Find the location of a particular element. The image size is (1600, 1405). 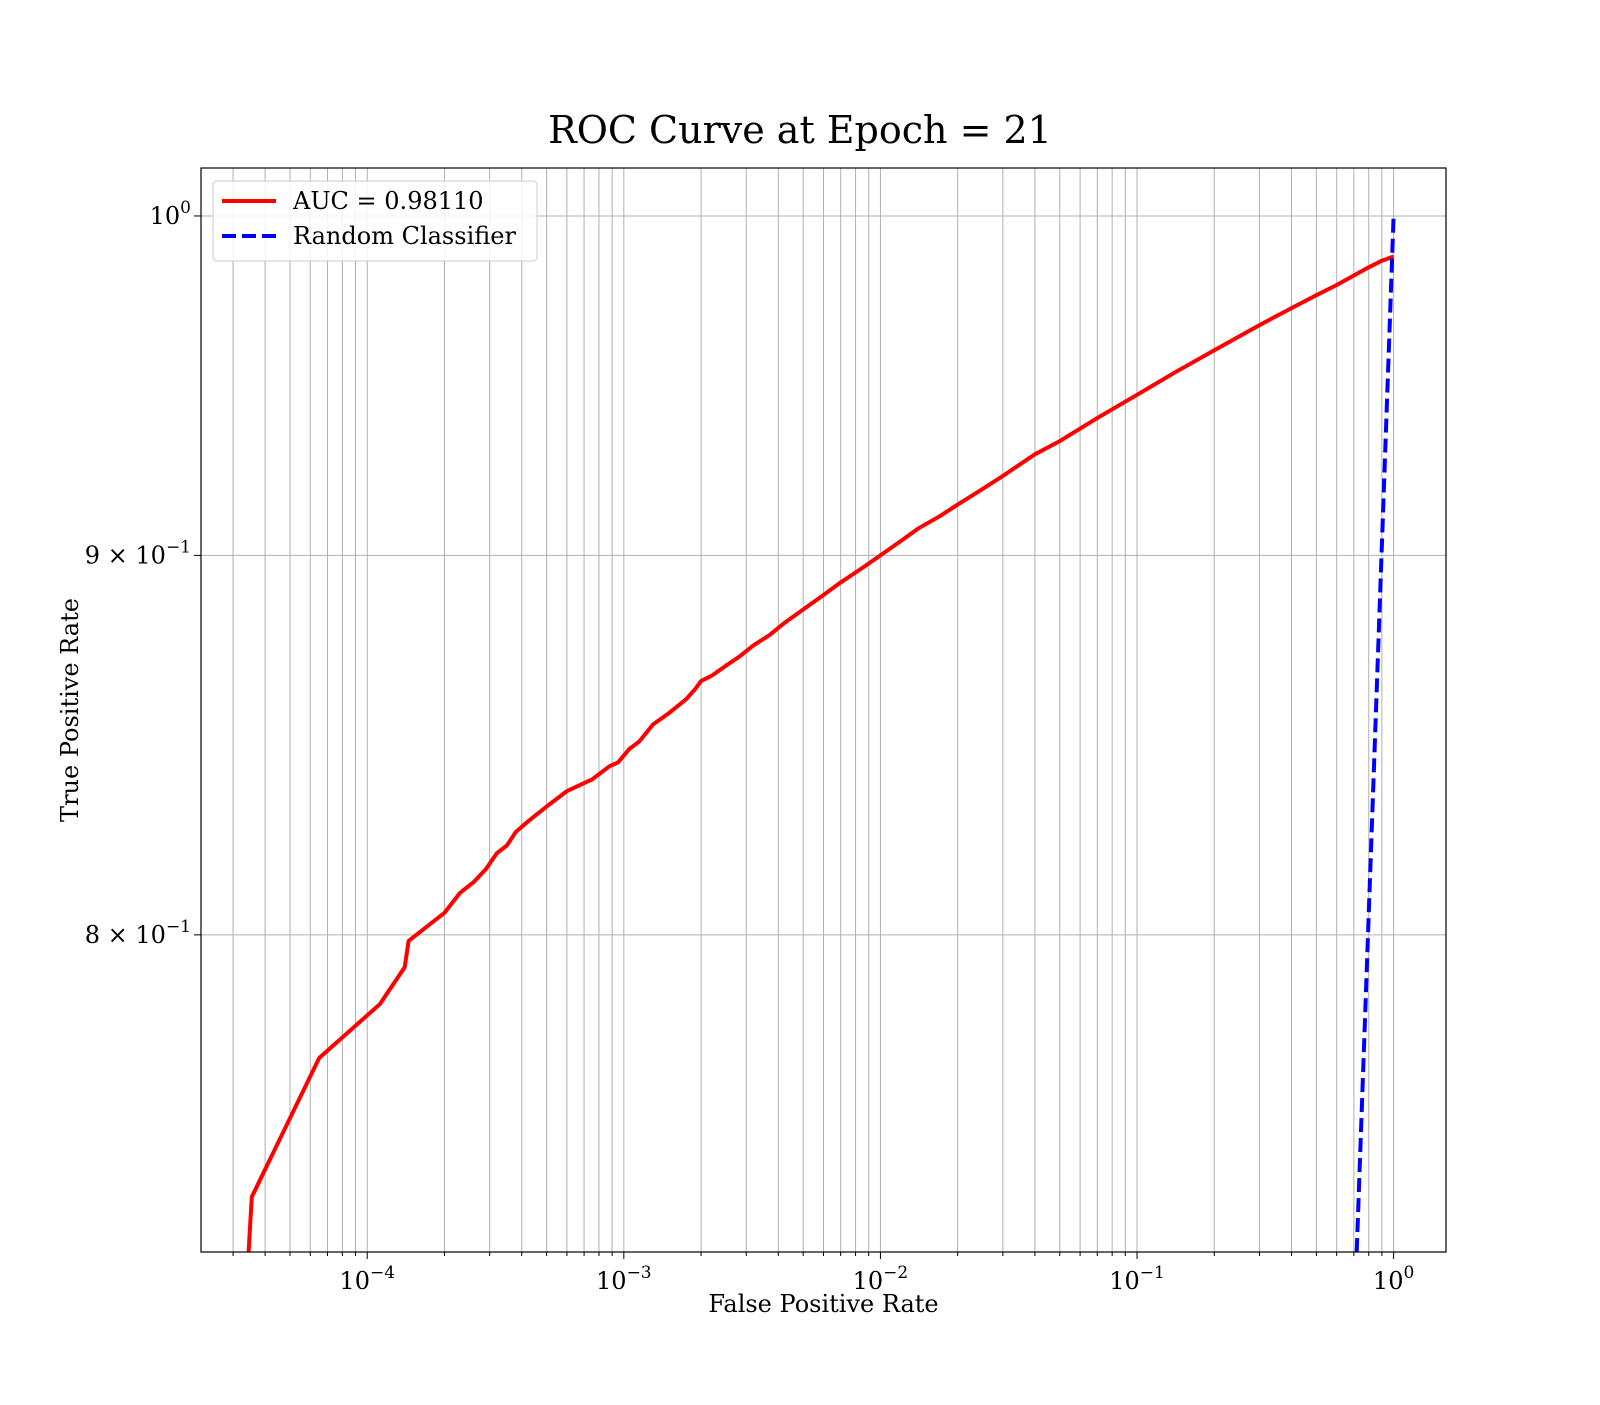

legend-box is located at coordinates (375, 221).